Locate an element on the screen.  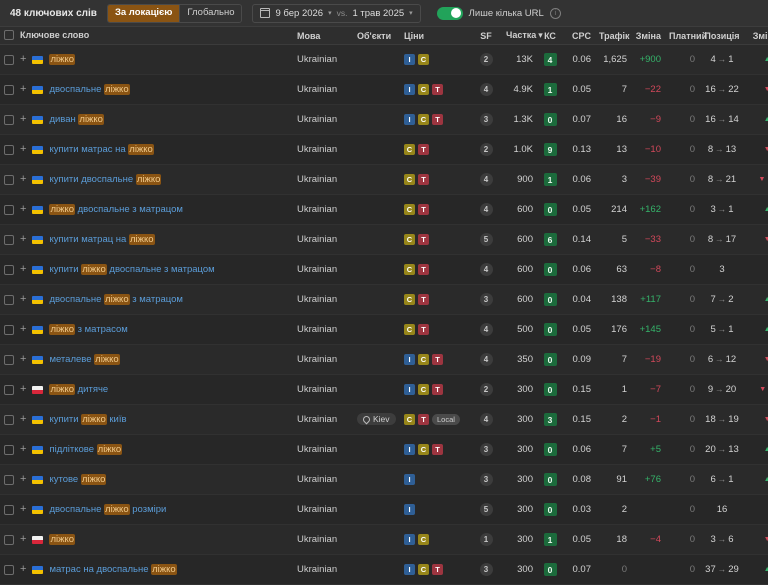
keyword-link: ліжко is located at coordinates (62, 539).